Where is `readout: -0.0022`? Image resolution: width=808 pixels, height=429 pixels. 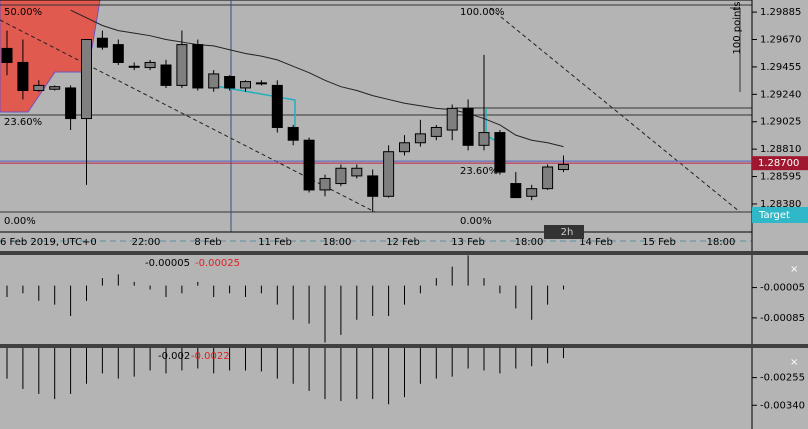 readout: -0.0022 is located at coordinates (210, 356).